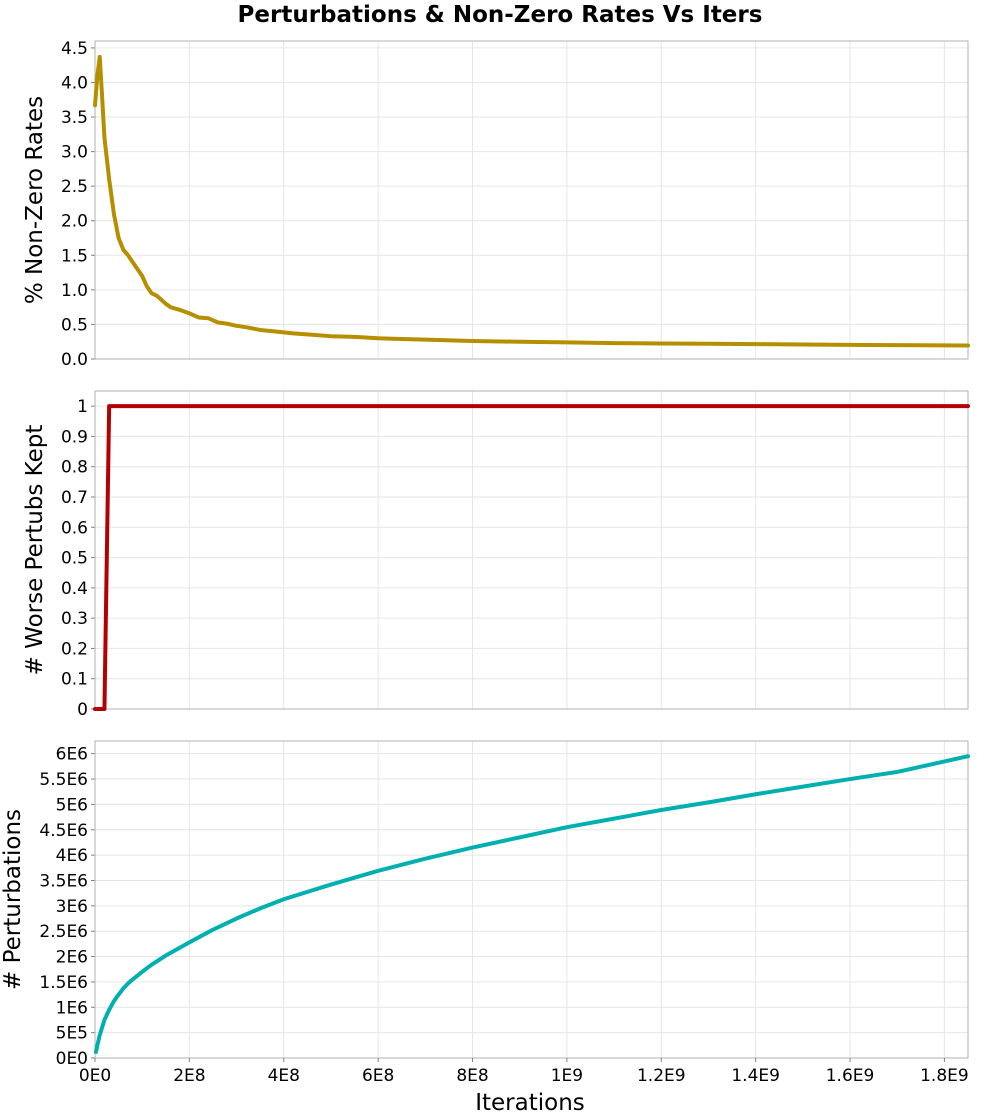 The image size is (1000, 1120). Describe the element at coordinates (850, 1076) in the screenshot. I see `x-tick-label: 1.6E9` at that location.